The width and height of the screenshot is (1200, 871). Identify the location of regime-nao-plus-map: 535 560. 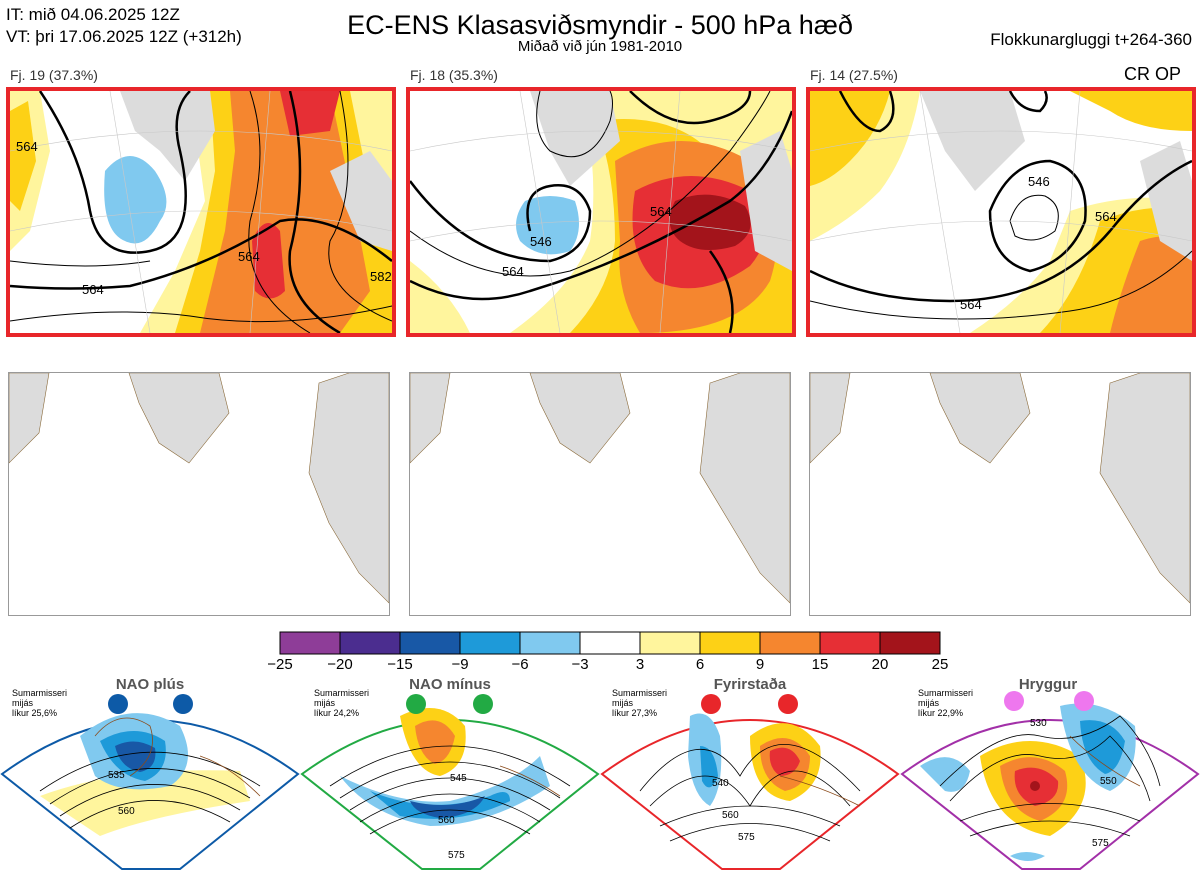
(150, 791).